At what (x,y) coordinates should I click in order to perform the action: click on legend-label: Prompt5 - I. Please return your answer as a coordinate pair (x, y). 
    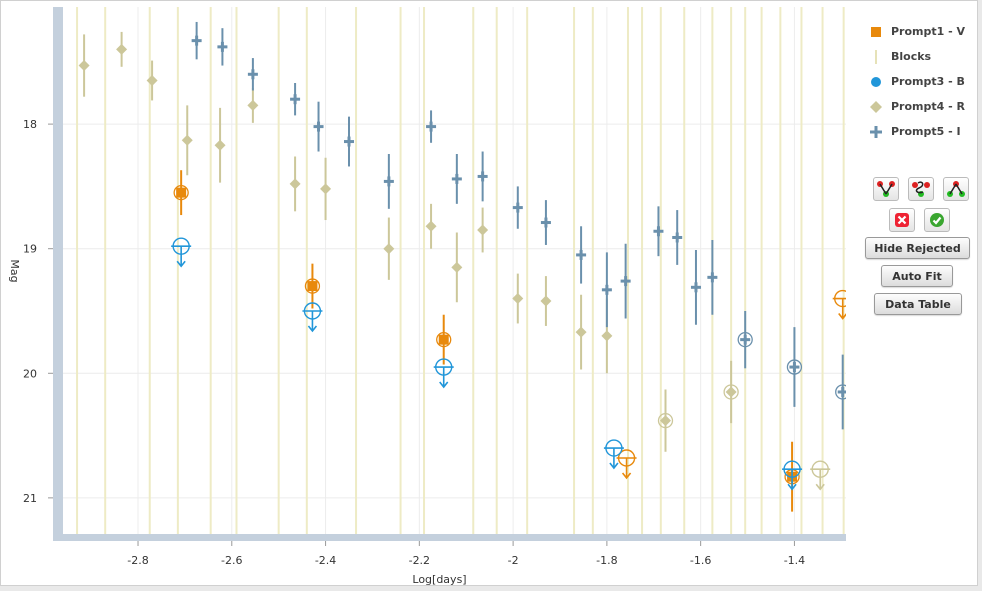
    Looking at the image, I should click on (926, 131).